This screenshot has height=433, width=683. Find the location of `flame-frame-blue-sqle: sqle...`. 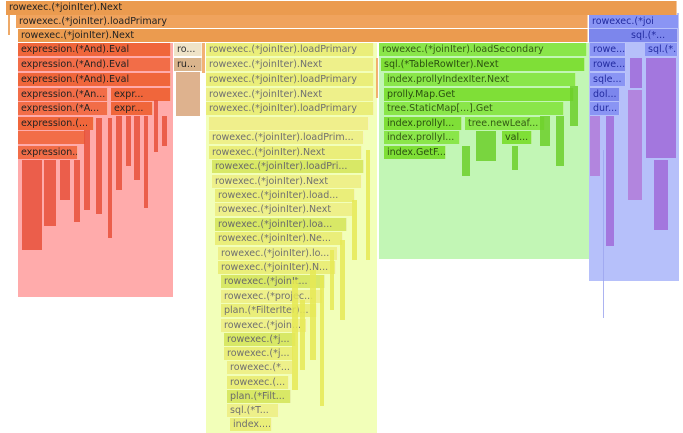

flame-frame-blue-sqle: sqle... is located at coordinates (608, 79).